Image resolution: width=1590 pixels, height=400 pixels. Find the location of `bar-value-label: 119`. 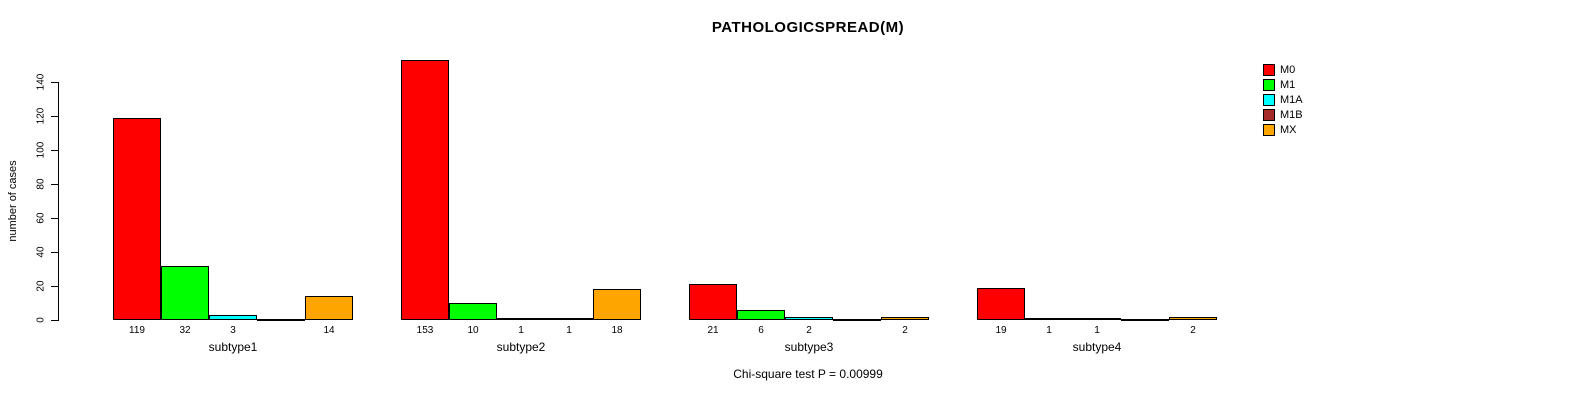

bar-value-label: 119 is located at coordinates (137, 330).